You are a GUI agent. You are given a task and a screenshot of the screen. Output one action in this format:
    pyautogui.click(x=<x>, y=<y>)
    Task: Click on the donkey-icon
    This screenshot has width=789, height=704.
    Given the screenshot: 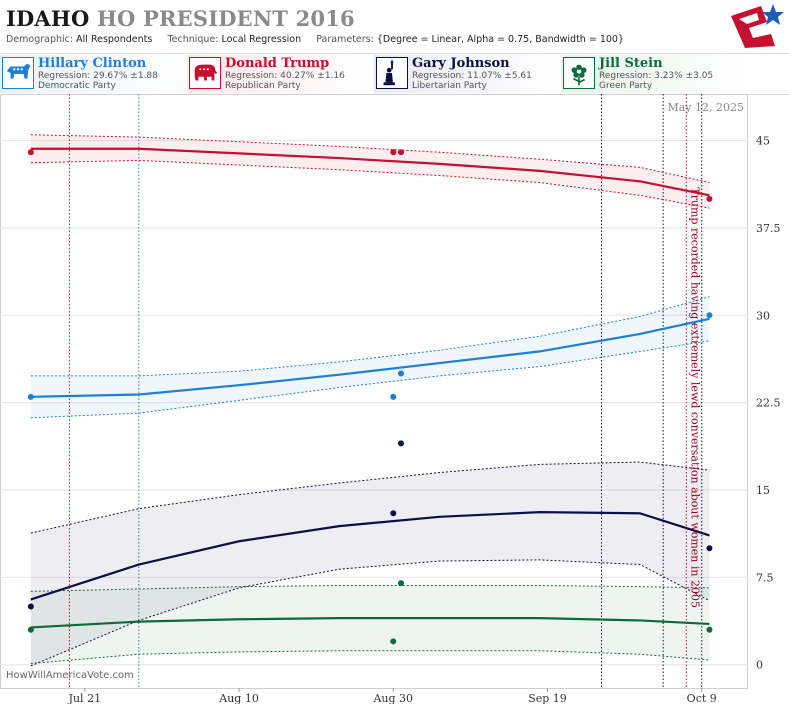 What is the action you would take?
    pyautogui.click(x=18, y=73)
    